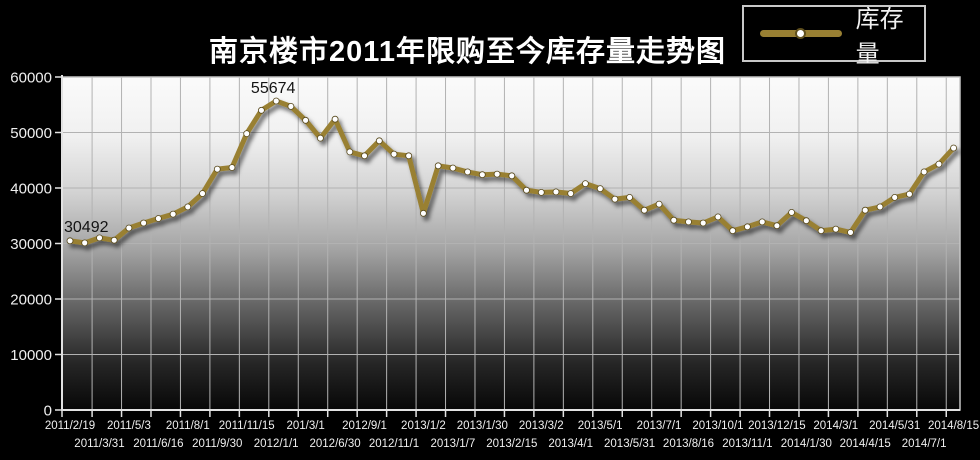 The image size is (980, 460). I want to click on svg-text: 55674, so click(273, 88).